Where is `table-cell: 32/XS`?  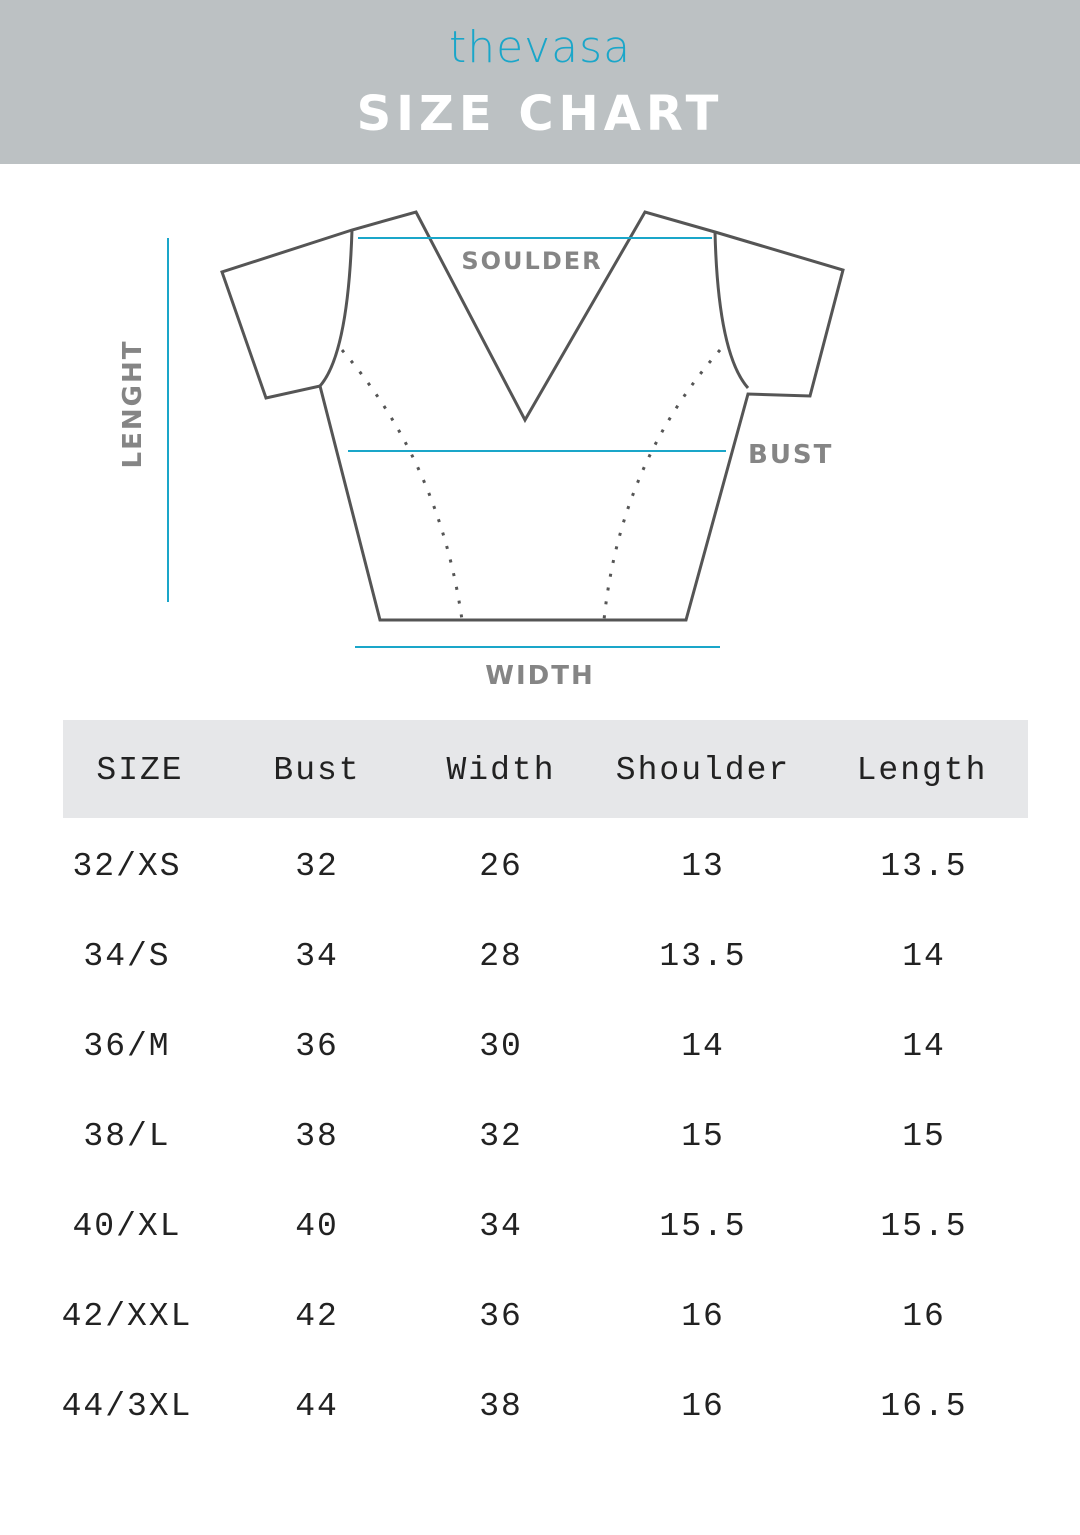
table-cell: 32/XS is located at coordinates (127, 866).